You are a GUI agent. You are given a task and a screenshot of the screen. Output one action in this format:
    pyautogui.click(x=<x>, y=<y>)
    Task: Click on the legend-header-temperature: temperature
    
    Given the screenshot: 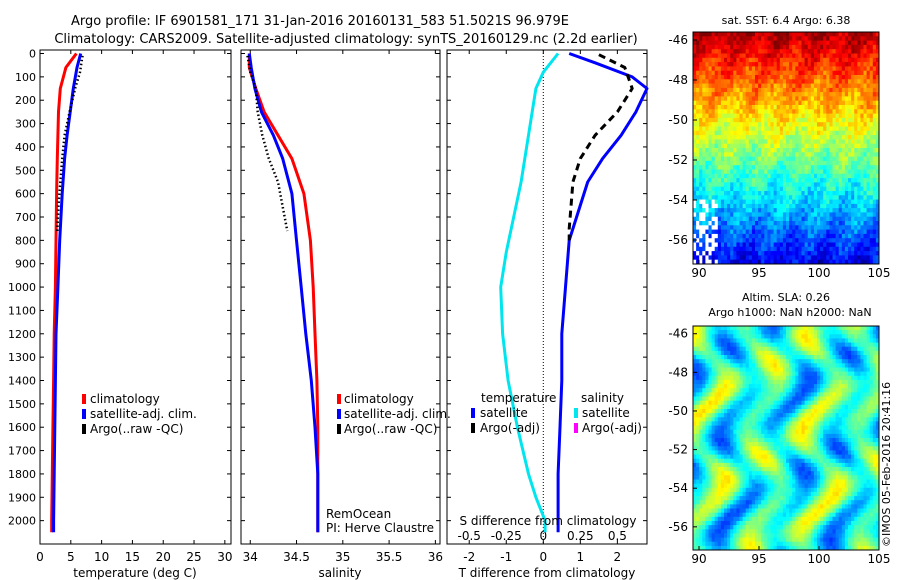 What is the action you would take?
    pyautogui.click(x=518, y=398)
    